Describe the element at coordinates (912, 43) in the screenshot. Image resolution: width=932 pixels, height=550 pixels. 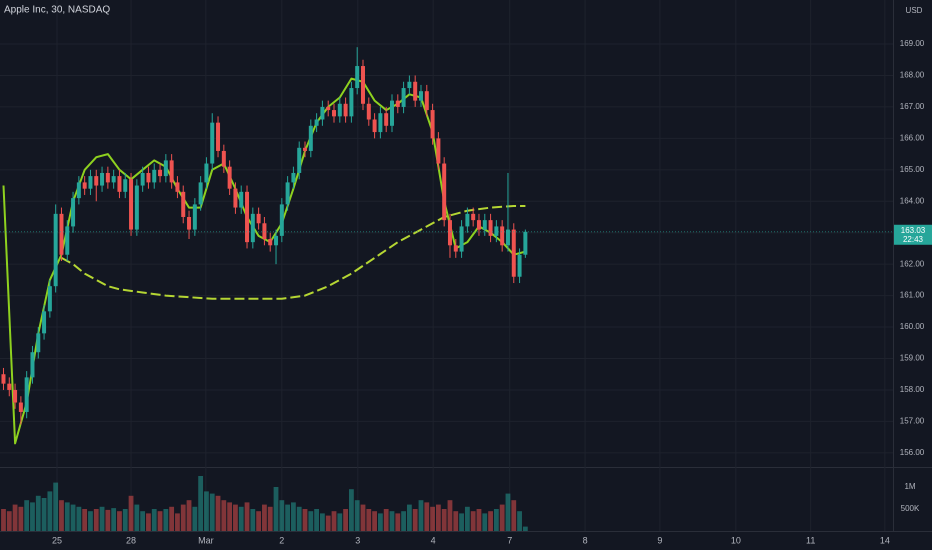
I see `y-tick-label: 169.00` at that location.